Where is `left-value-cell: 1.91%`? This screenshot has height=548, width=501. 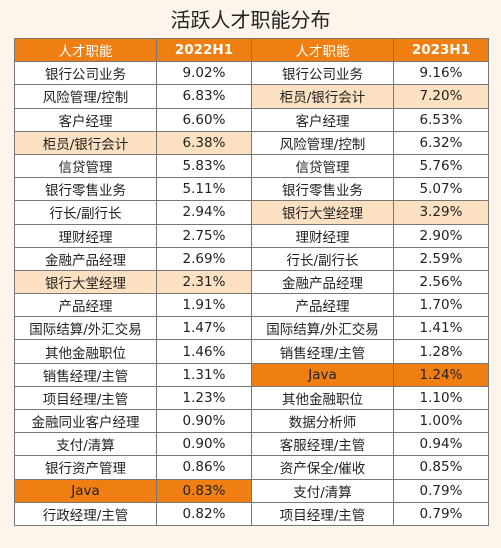 left-value-cell: 1.91% is located at coordinates (204, 305).